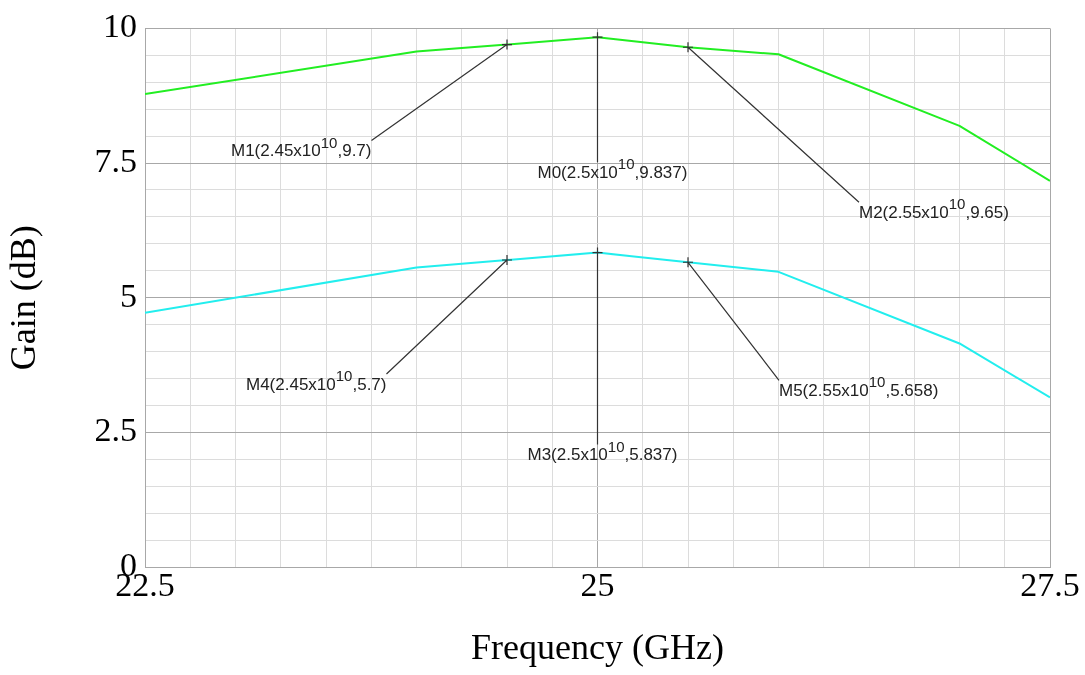 The image size is (1085, 675). Describe the element at coordinates (23, 298) in the screenshot. I see `y-axis-title: Gain (dB)` at that location.